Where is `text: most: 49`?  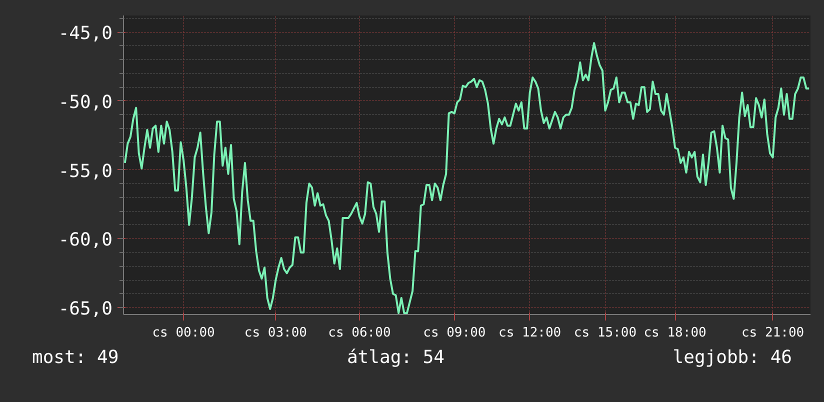
text: most: 49 is located at coordinates (75, 358).